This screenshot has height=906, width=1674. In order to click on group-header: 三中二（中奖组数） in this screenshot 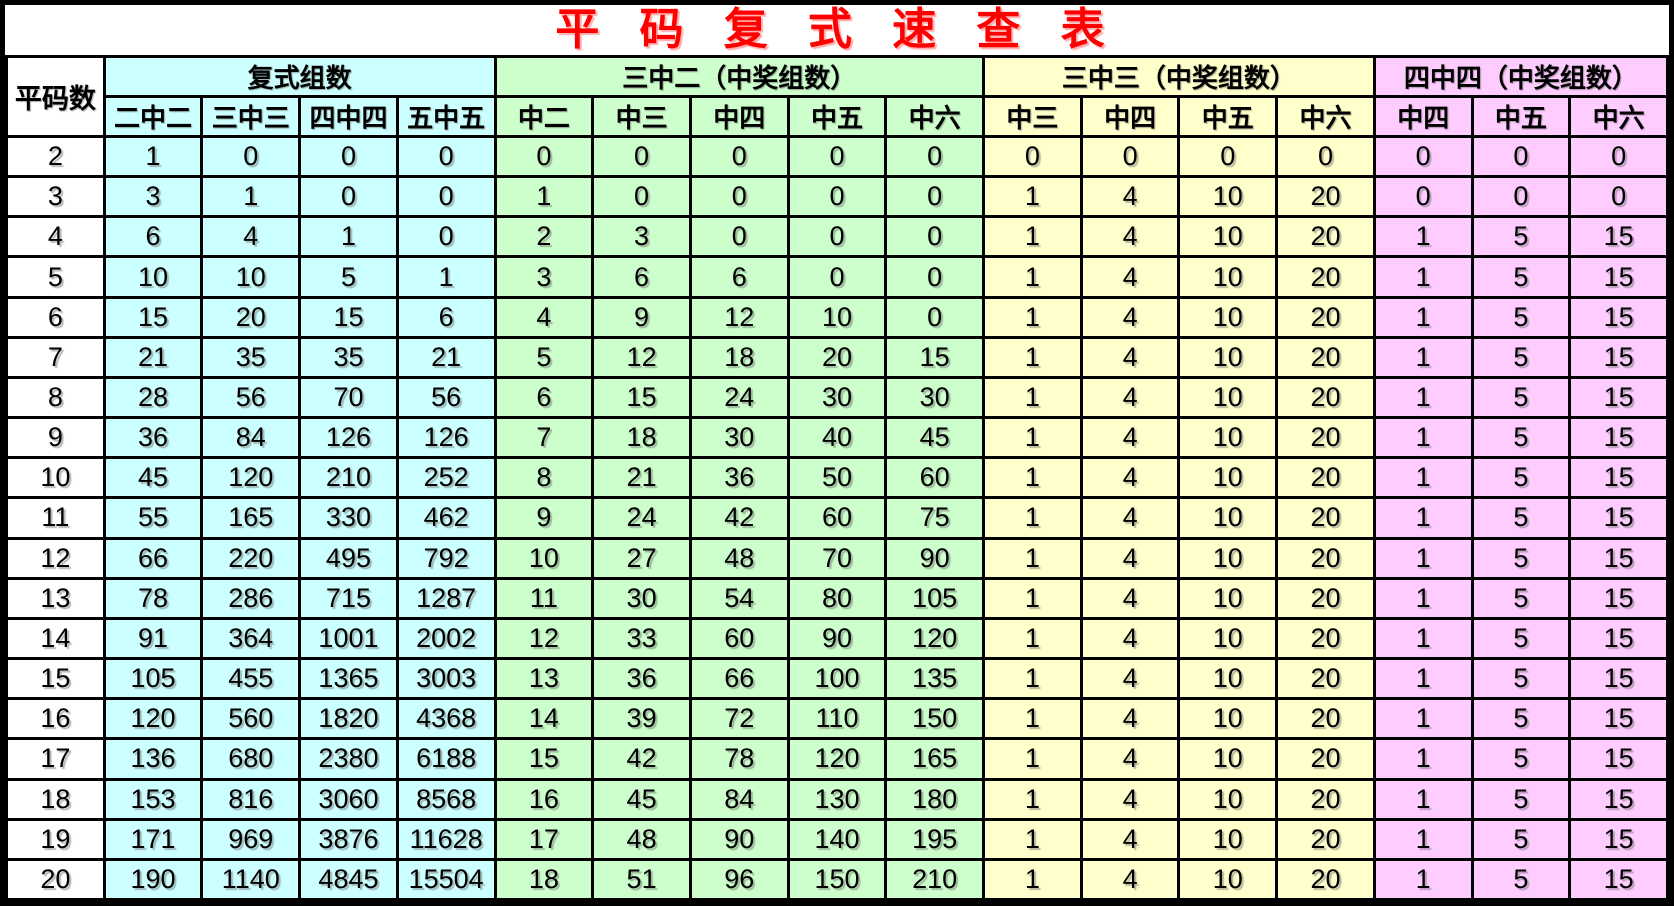, I will do `click(739, 76)`.